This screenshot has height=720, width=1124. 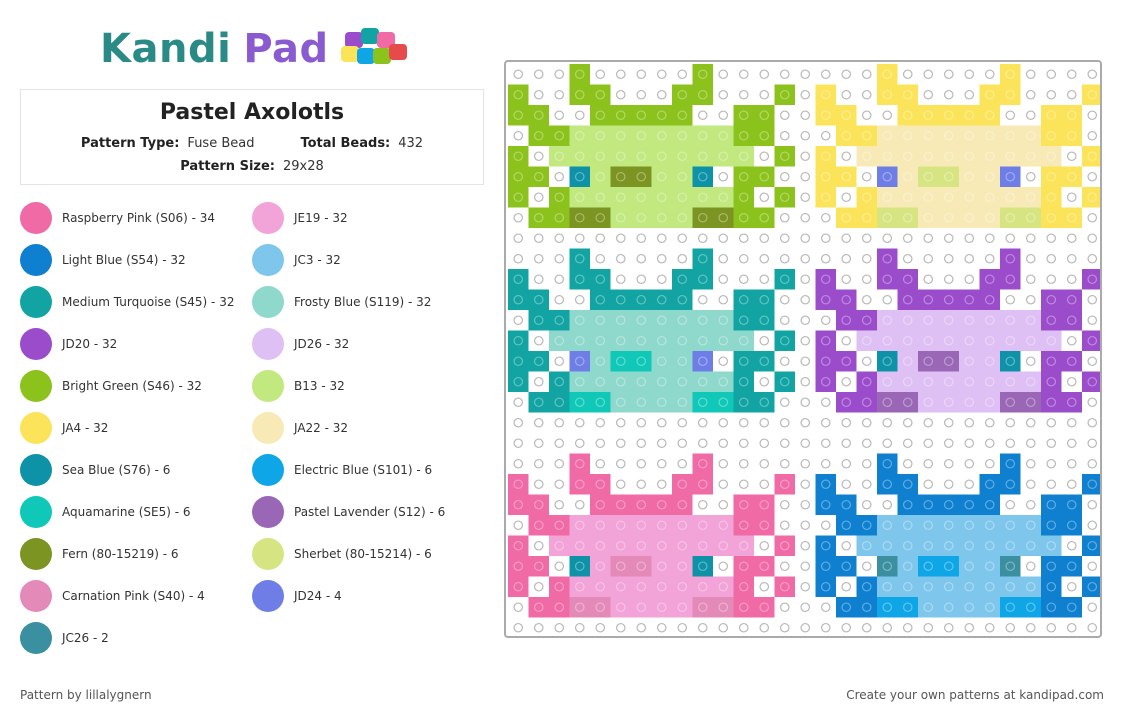 I want to click on legend-label: JD26 - 32, so click(x=322, y=344).